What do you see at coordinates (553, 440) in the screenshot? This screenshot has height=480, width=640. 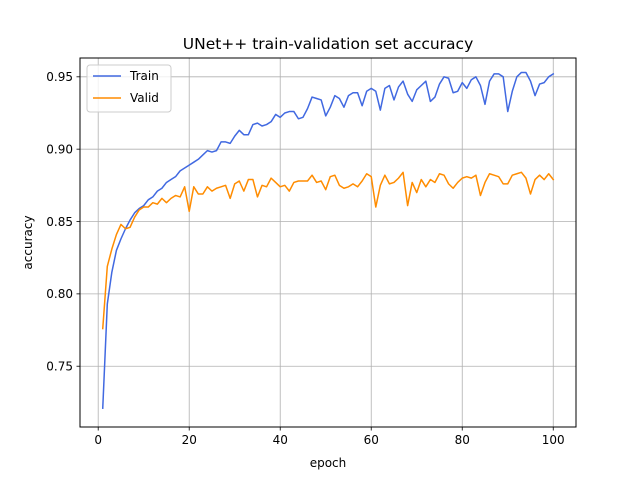 I see `x-tick-label: 100` at bounding box center [553, 440].